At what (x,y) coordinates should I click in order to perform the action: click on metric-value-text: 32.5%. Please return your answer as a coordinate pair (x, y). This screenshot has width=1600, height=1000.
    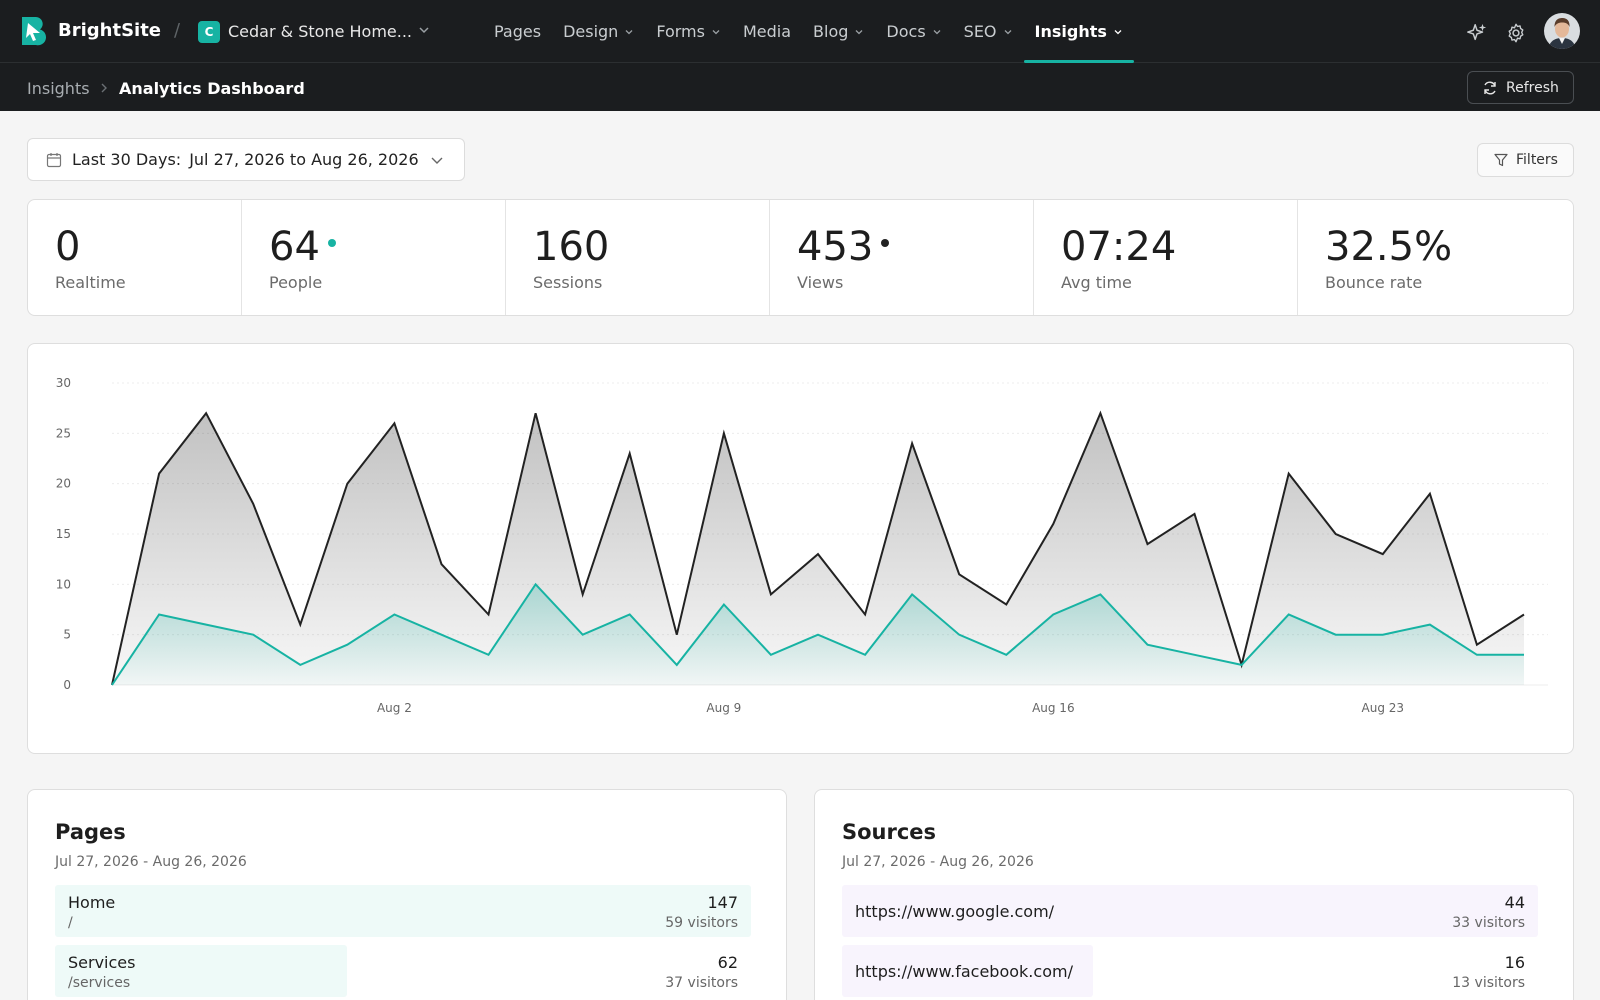
    Looking at the image, I should click on (1389, 247).